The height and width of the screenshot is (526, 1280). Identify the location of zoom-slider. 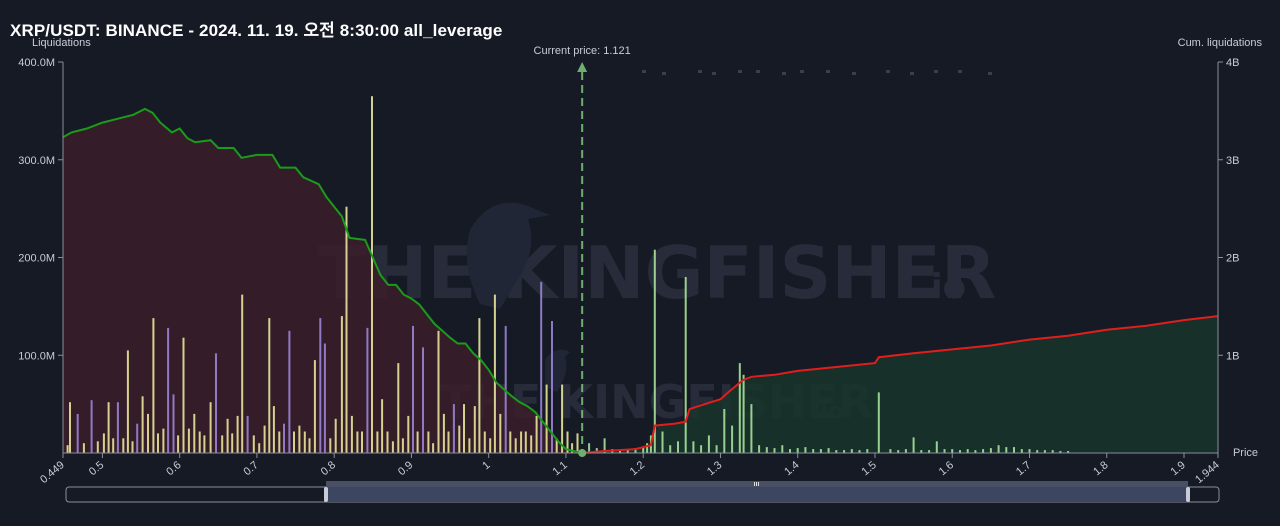
(642, 492).